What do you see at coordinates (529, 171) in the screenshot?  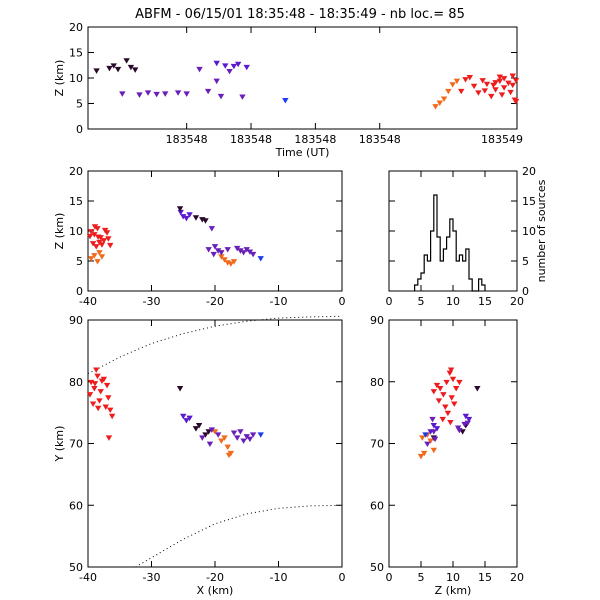 I see `y-tick-label: 20` at bounding box center [529, 171].